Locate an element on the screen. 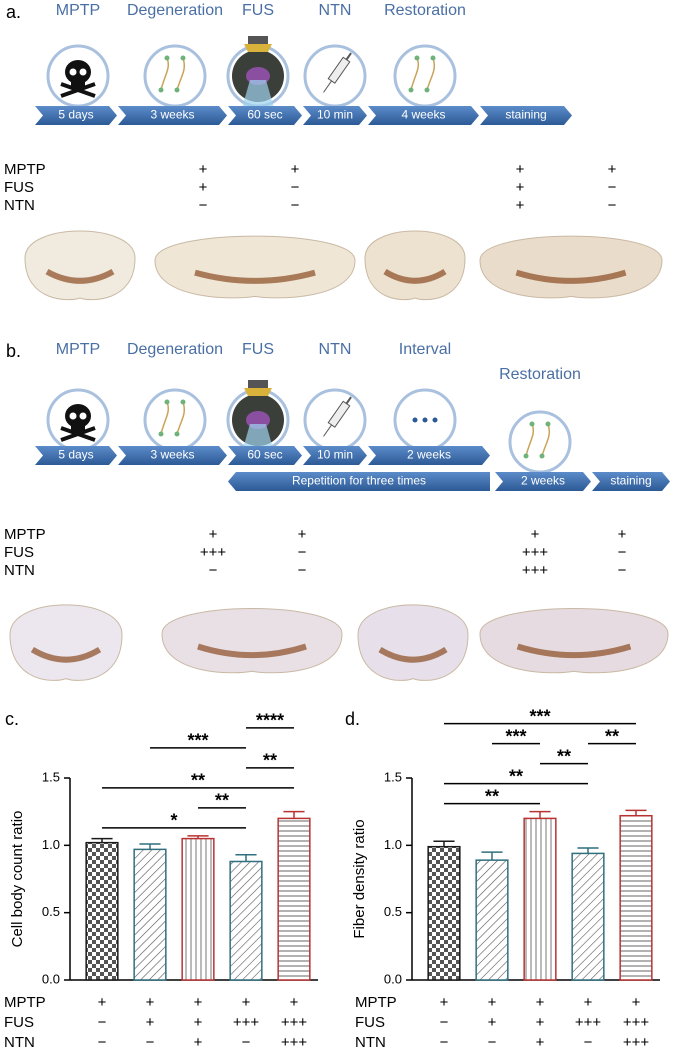  y-tick-label: 0.5 is located at coordinates (51, 911).